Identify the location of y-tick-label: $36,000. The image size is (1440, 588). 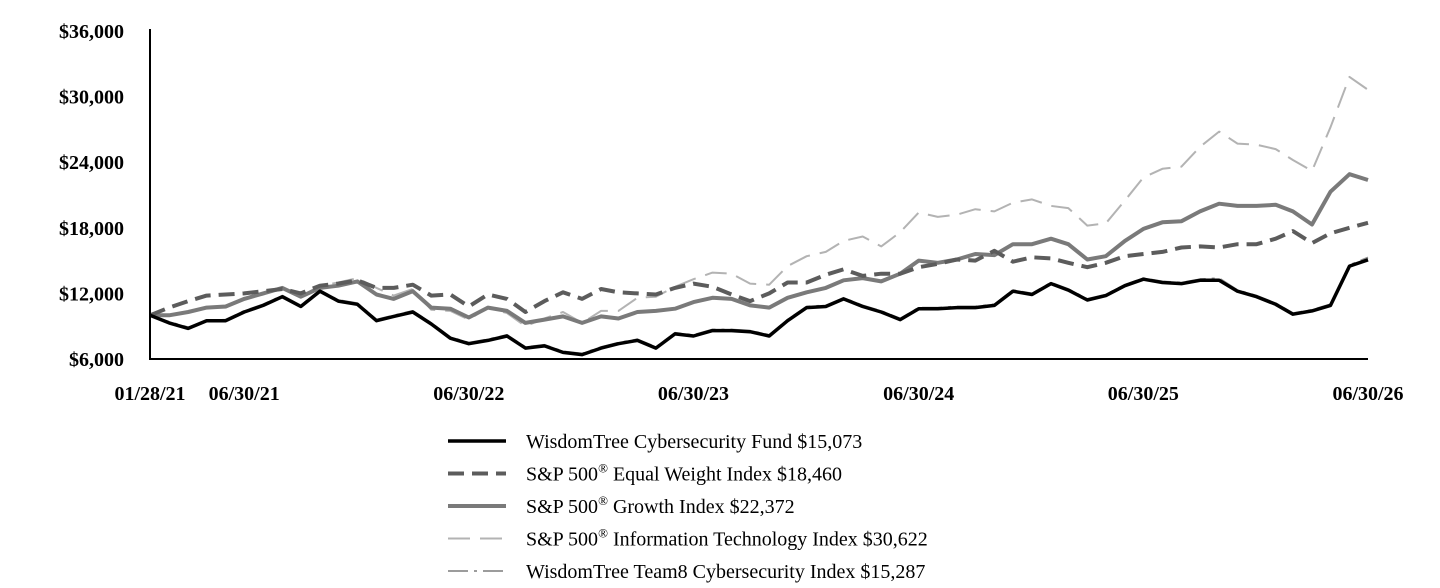
(91, 32).